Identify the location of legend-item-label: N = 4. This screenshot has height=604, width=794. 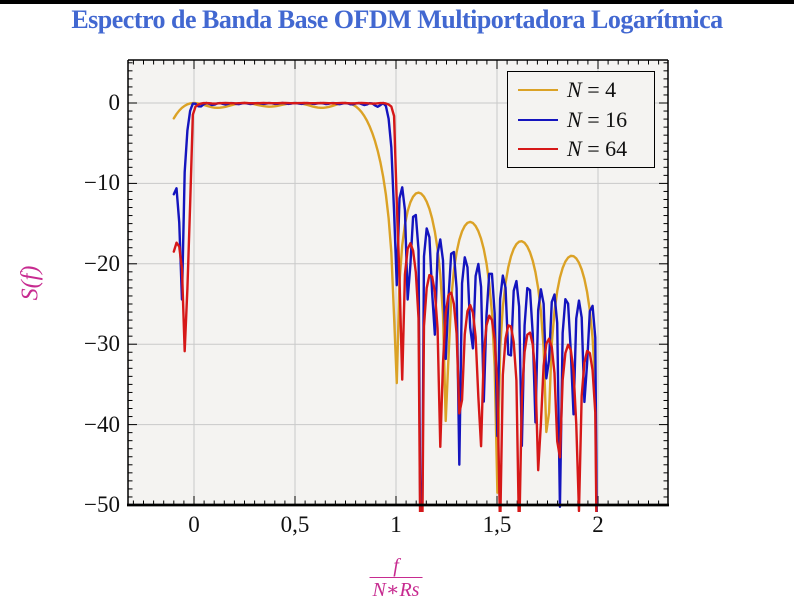
(592, 90).